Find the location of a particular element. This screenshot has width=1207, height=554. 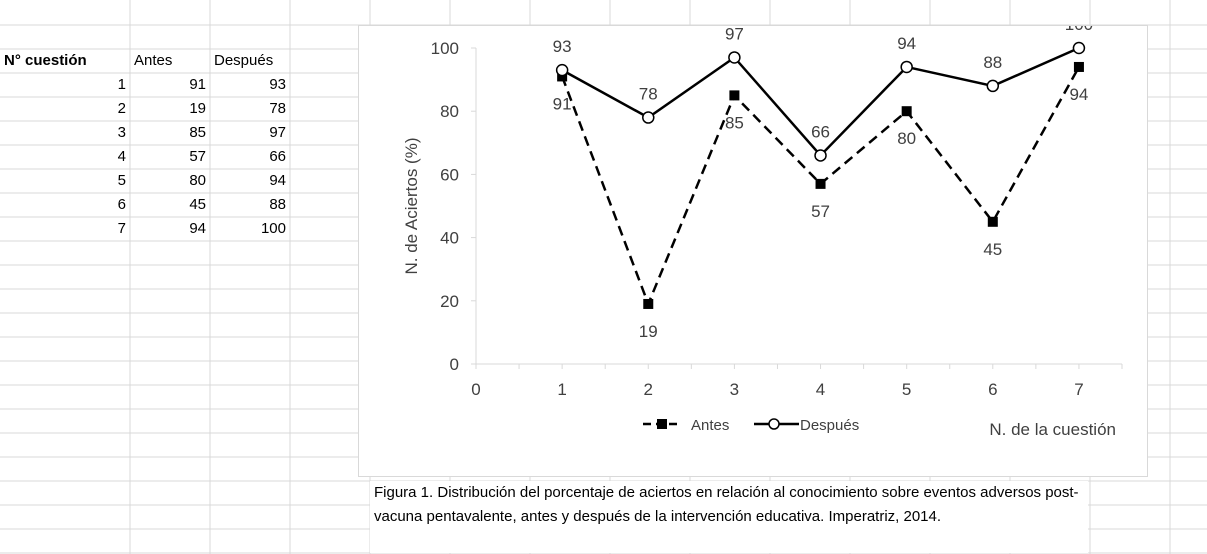

table-cell: 1 is located at coordinates (121, 84).